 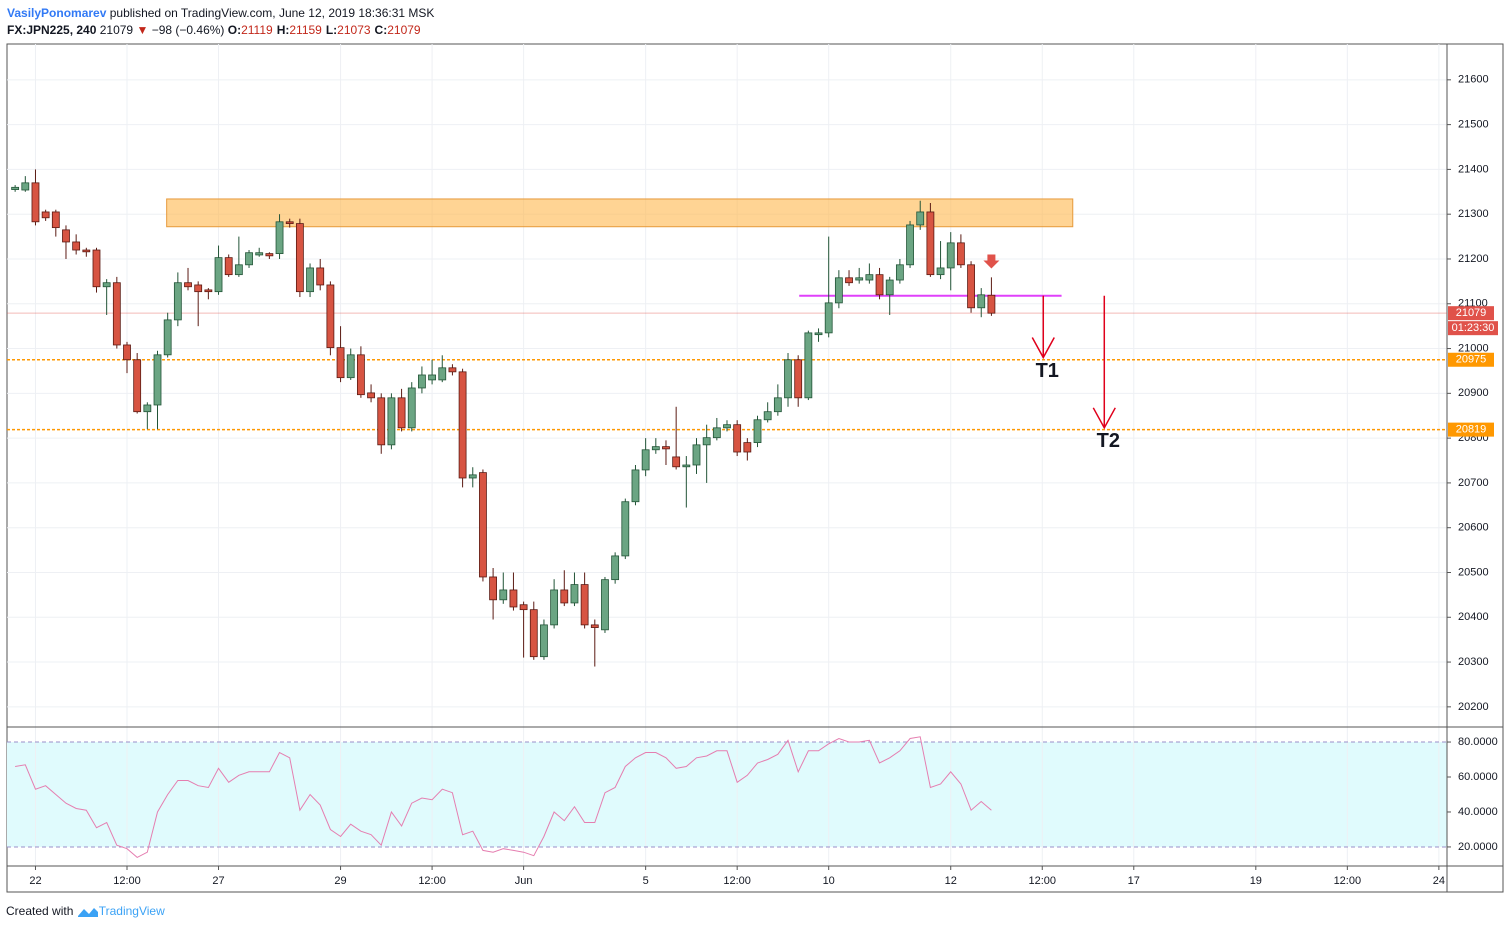 I want to click on last: 21079, so click(x=116, y=30).